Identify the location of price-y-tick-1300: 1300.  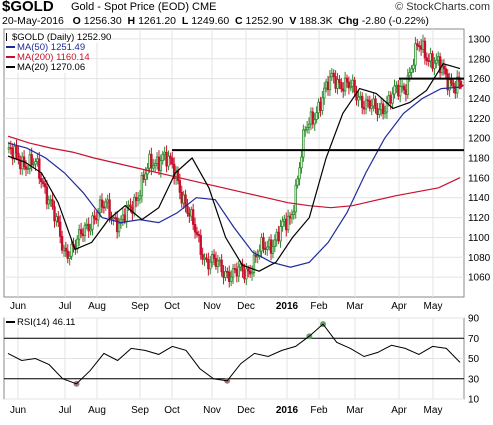
(479, 39).